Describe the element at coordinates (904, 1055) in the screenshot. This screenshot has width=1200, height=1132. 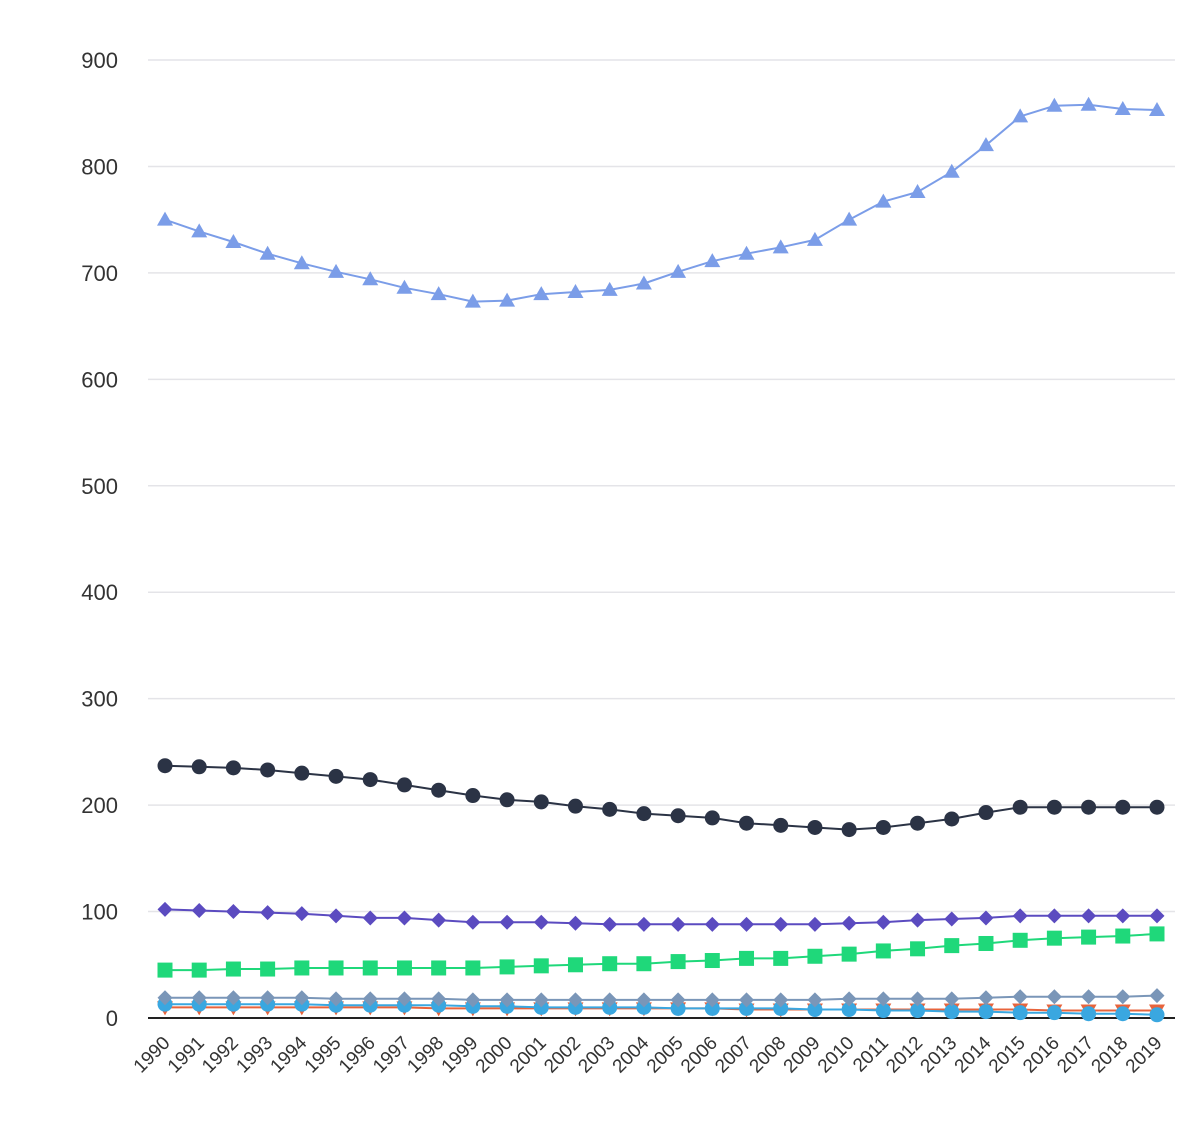
I see `x-tick-label: 2012` at that location.